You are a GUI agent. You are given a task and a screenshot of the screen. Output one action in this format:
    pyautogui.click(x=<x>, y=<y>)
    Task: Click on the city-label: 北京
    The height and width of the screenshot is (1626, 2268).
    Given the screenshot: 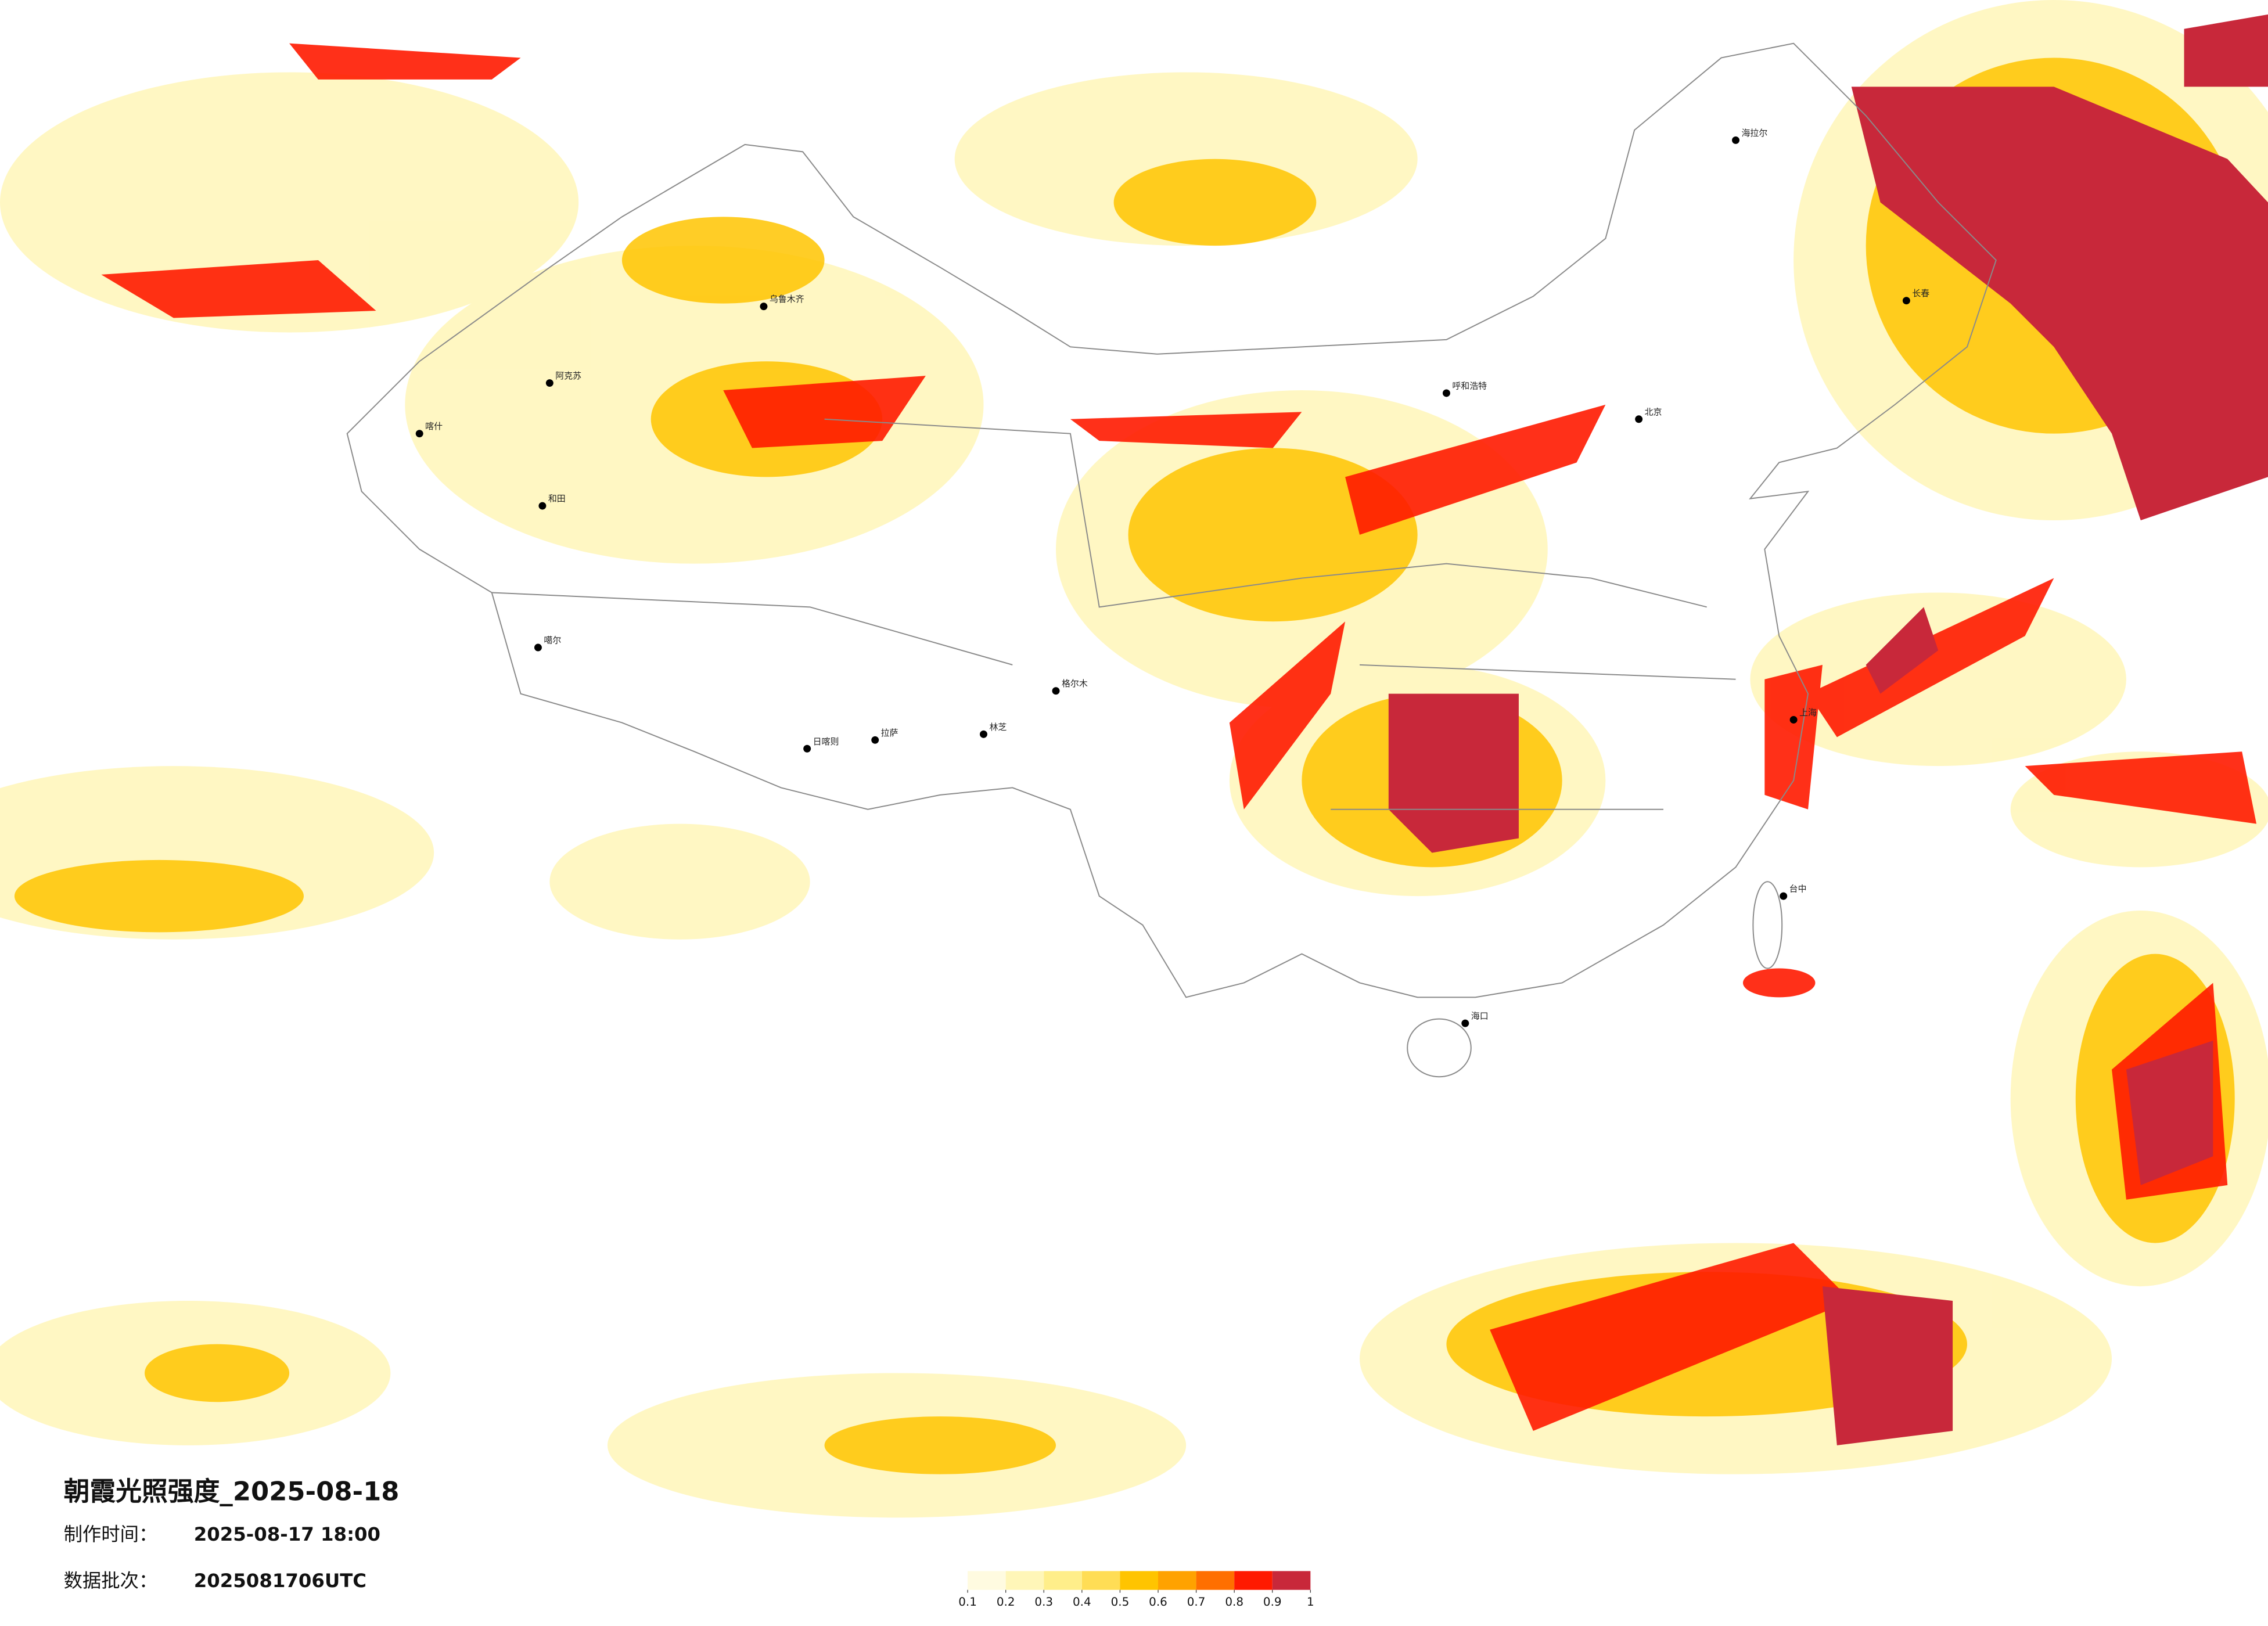 What is the action you would take?
    pyautogui.click(x=1653, y=412)
    